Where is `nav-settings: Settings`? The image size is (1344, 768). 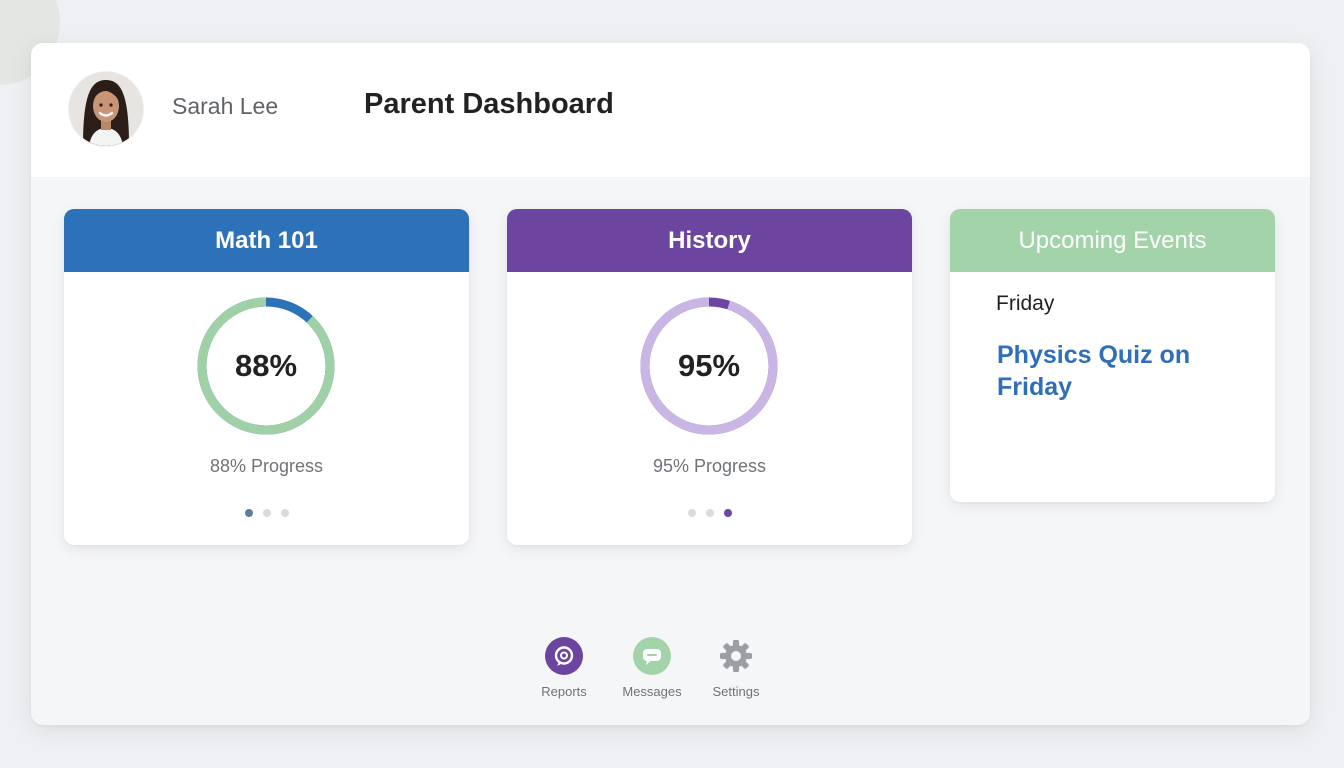
nav-settings: Settings is located at coordinates (736, 668).